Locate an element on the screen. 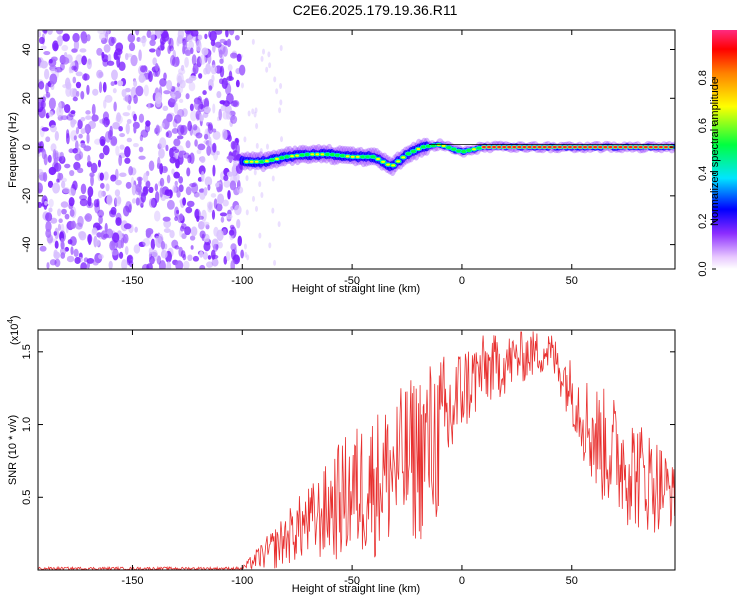  svg-text: (x104) is located at coordinates (13, 330).